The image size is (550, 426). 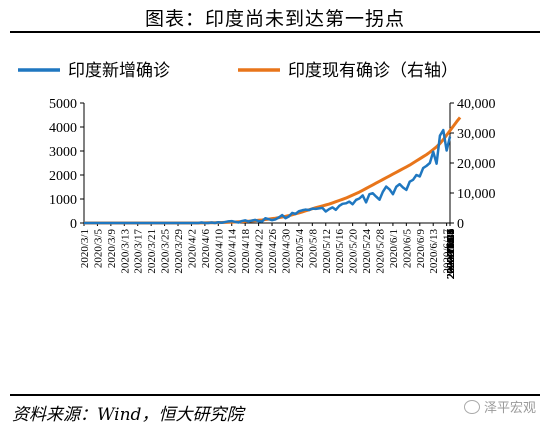 I want to click on x-tick-label: 2020/5/12, so click(x=327, y=251).